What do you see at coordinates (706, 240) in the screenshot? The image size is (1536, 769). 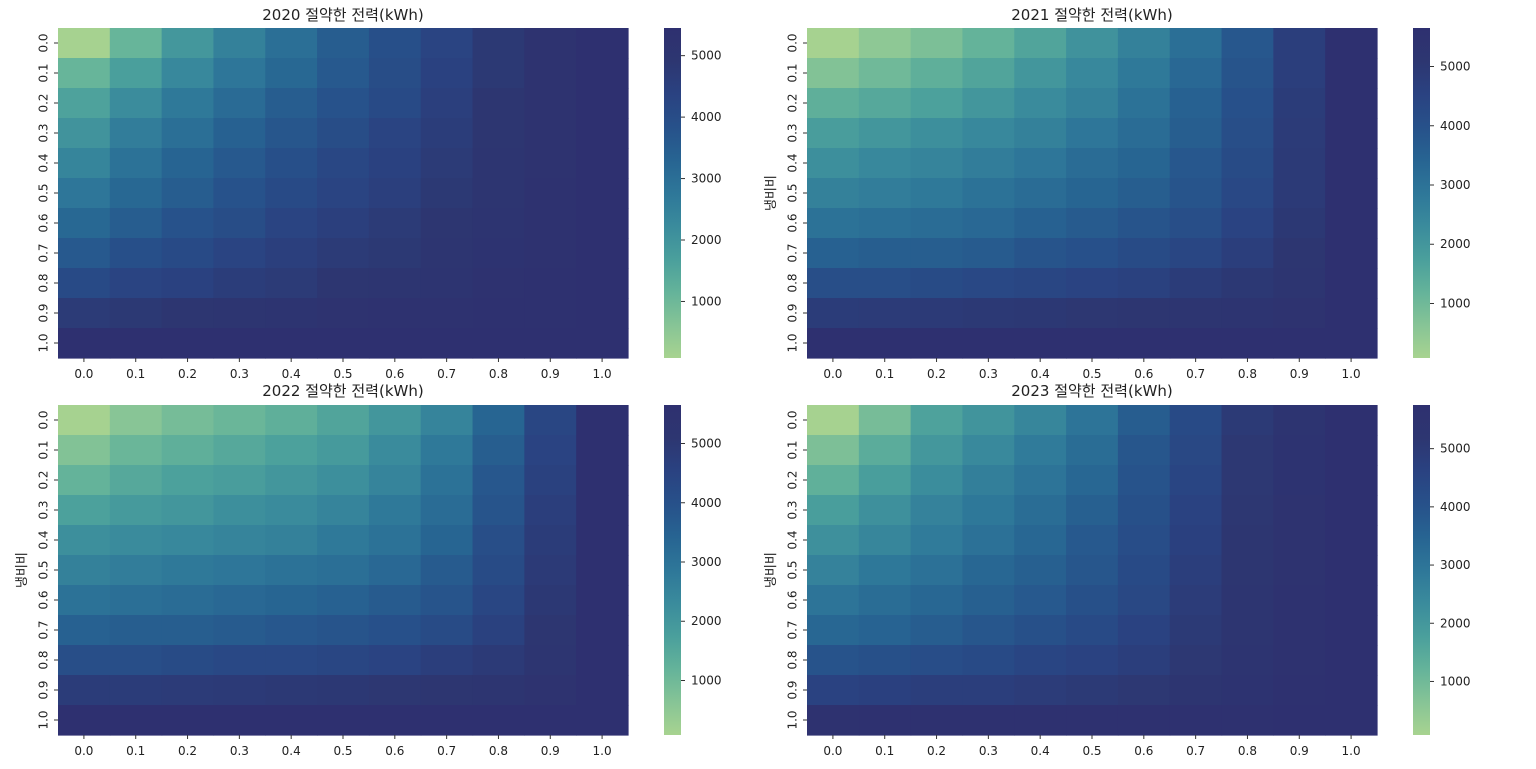 I see `colorbar-tick-label: 2000` at bounding box center [706, 240].